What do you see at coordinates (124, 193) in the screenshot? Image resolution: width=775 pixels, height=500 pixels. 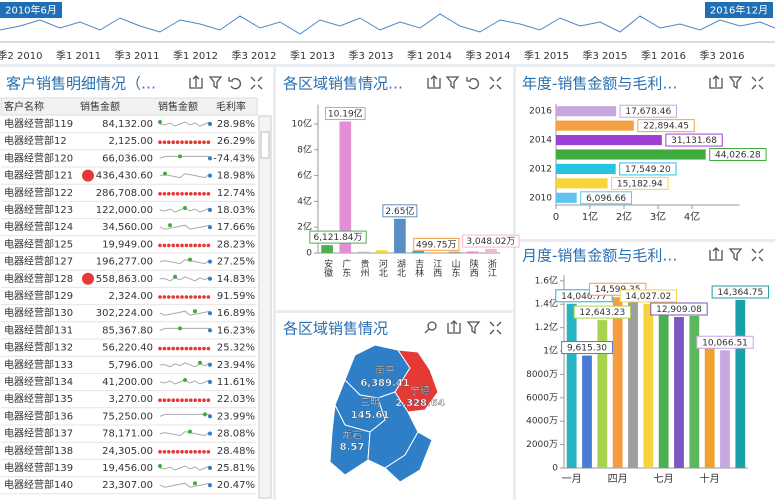 I see `cell: 286,708.00` at bounding box center [124, 193].